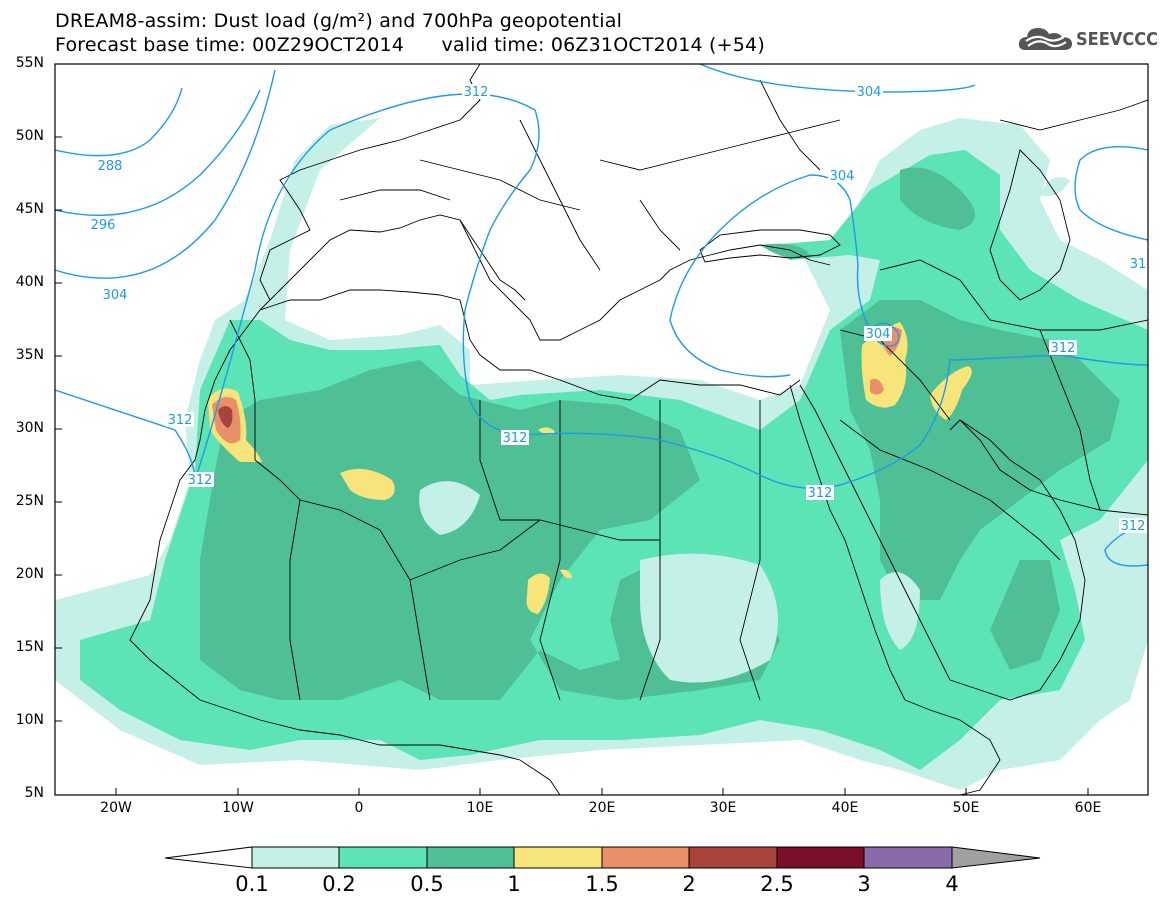 The image size is (1165, 907). I want to click on colorbar-label: 2.5, so click(777, 884).